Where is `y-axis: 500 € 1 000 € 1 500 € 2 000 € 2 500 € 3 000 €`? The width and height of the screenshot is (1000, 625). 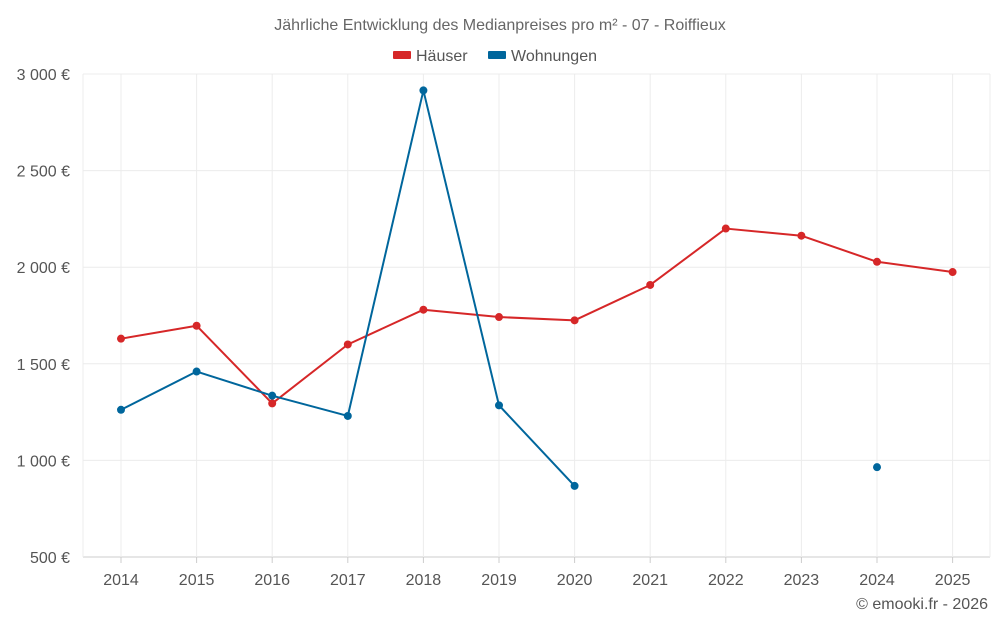
y-axis: 500 € 1 000 € 1 500 € 2 000 € 2 500 € 3 000 € is located at coordinates (43, 317).